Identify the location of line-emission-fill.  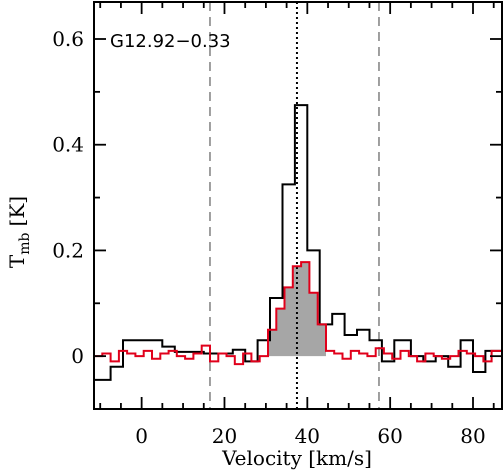
(297, 309).